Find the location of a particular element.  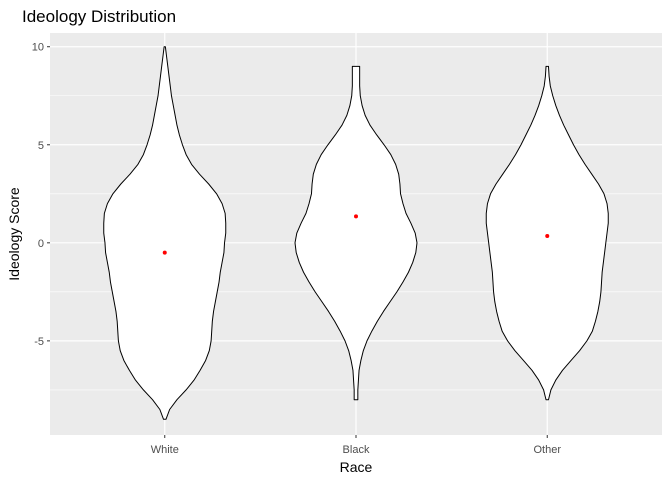

y-tick-label: 0 is located at coordinates (41, 244).